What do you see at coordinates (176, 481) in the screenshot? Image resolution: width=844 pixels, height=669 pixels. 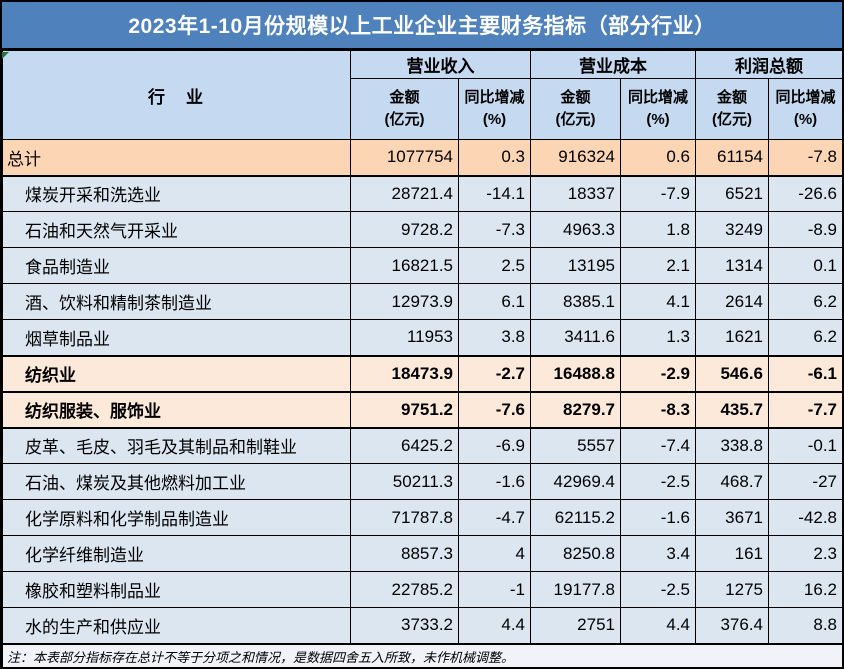 I see `industry-cell: 石油、煤炭及其他燃料加工业` at bounding box center [176, 481].